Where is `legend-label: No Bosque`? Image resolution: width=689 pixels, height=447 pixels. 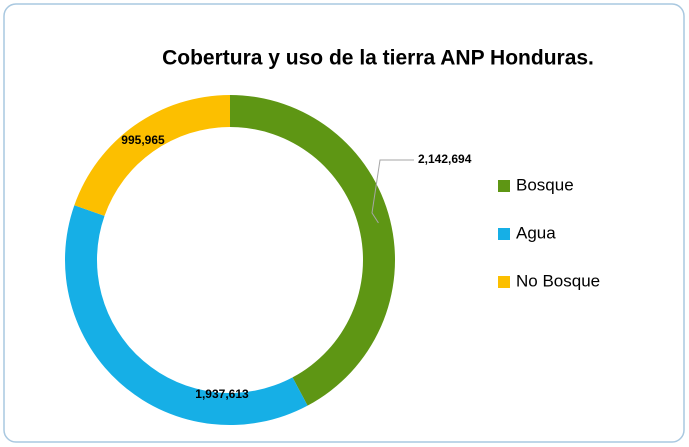 legend-label: No Bosque is located at coordinates (558, 280).